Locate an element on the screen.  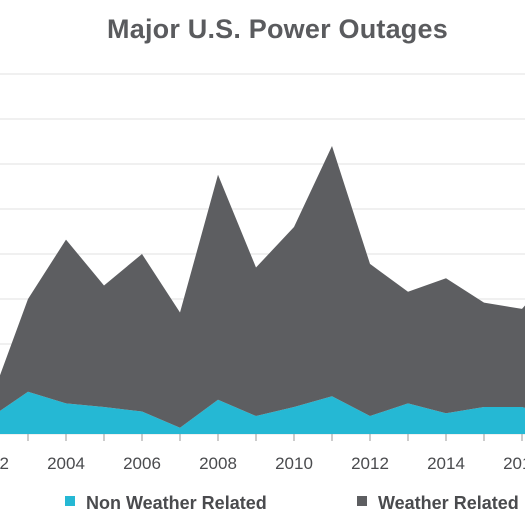
legend-label: Weather Related is located at coordinates (448, 503).